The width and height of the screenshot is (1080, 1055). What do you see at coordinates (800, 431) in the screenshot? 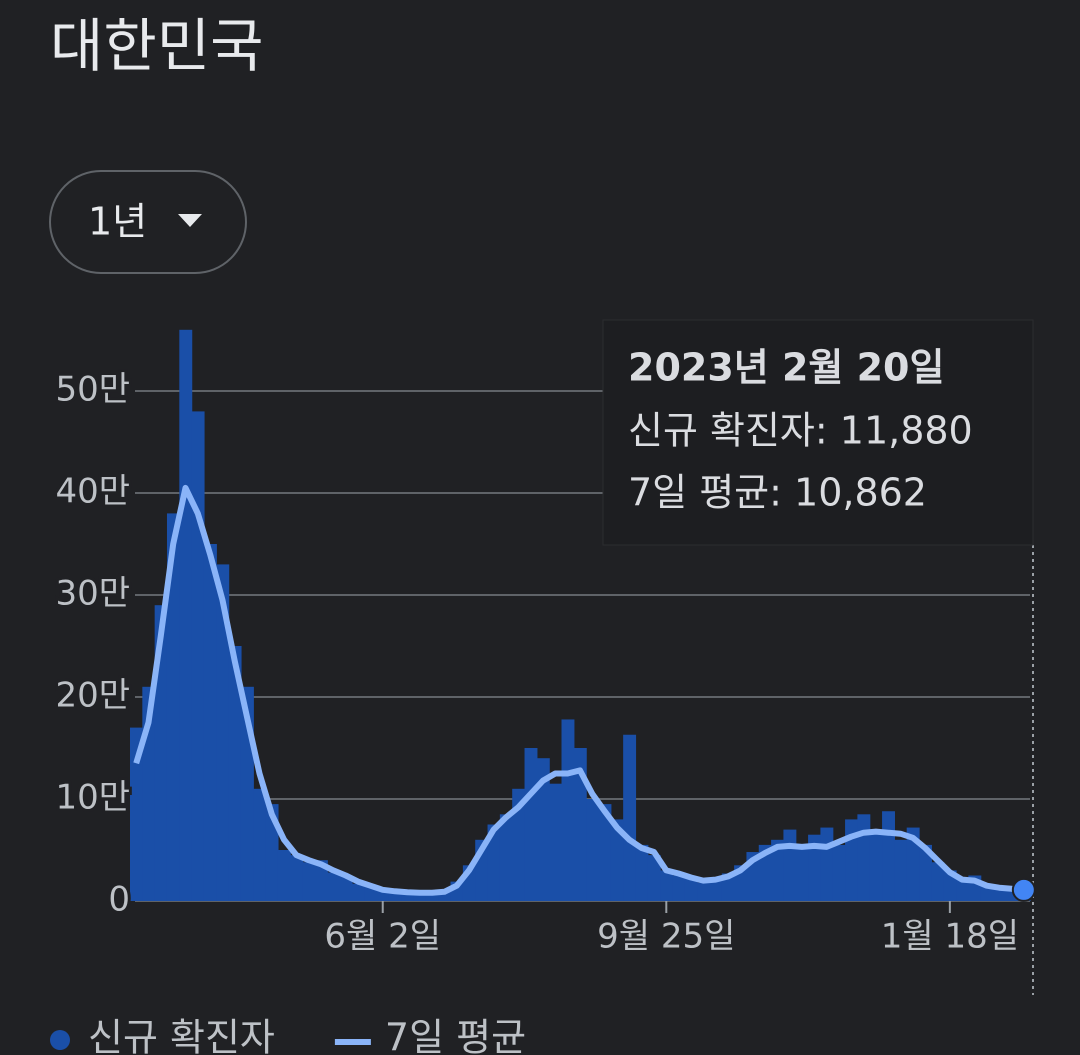
I see `tooltip-line: 신규 확진자: 11,880` at bounding box center [800, 431].